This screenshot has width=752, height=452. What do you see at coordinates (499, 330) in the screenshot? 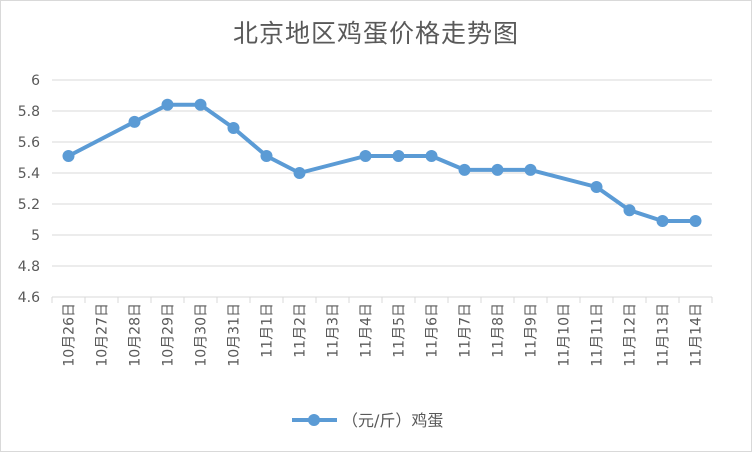
I see `x-tick-label: 11月8日` at bounding box center [499, 330].